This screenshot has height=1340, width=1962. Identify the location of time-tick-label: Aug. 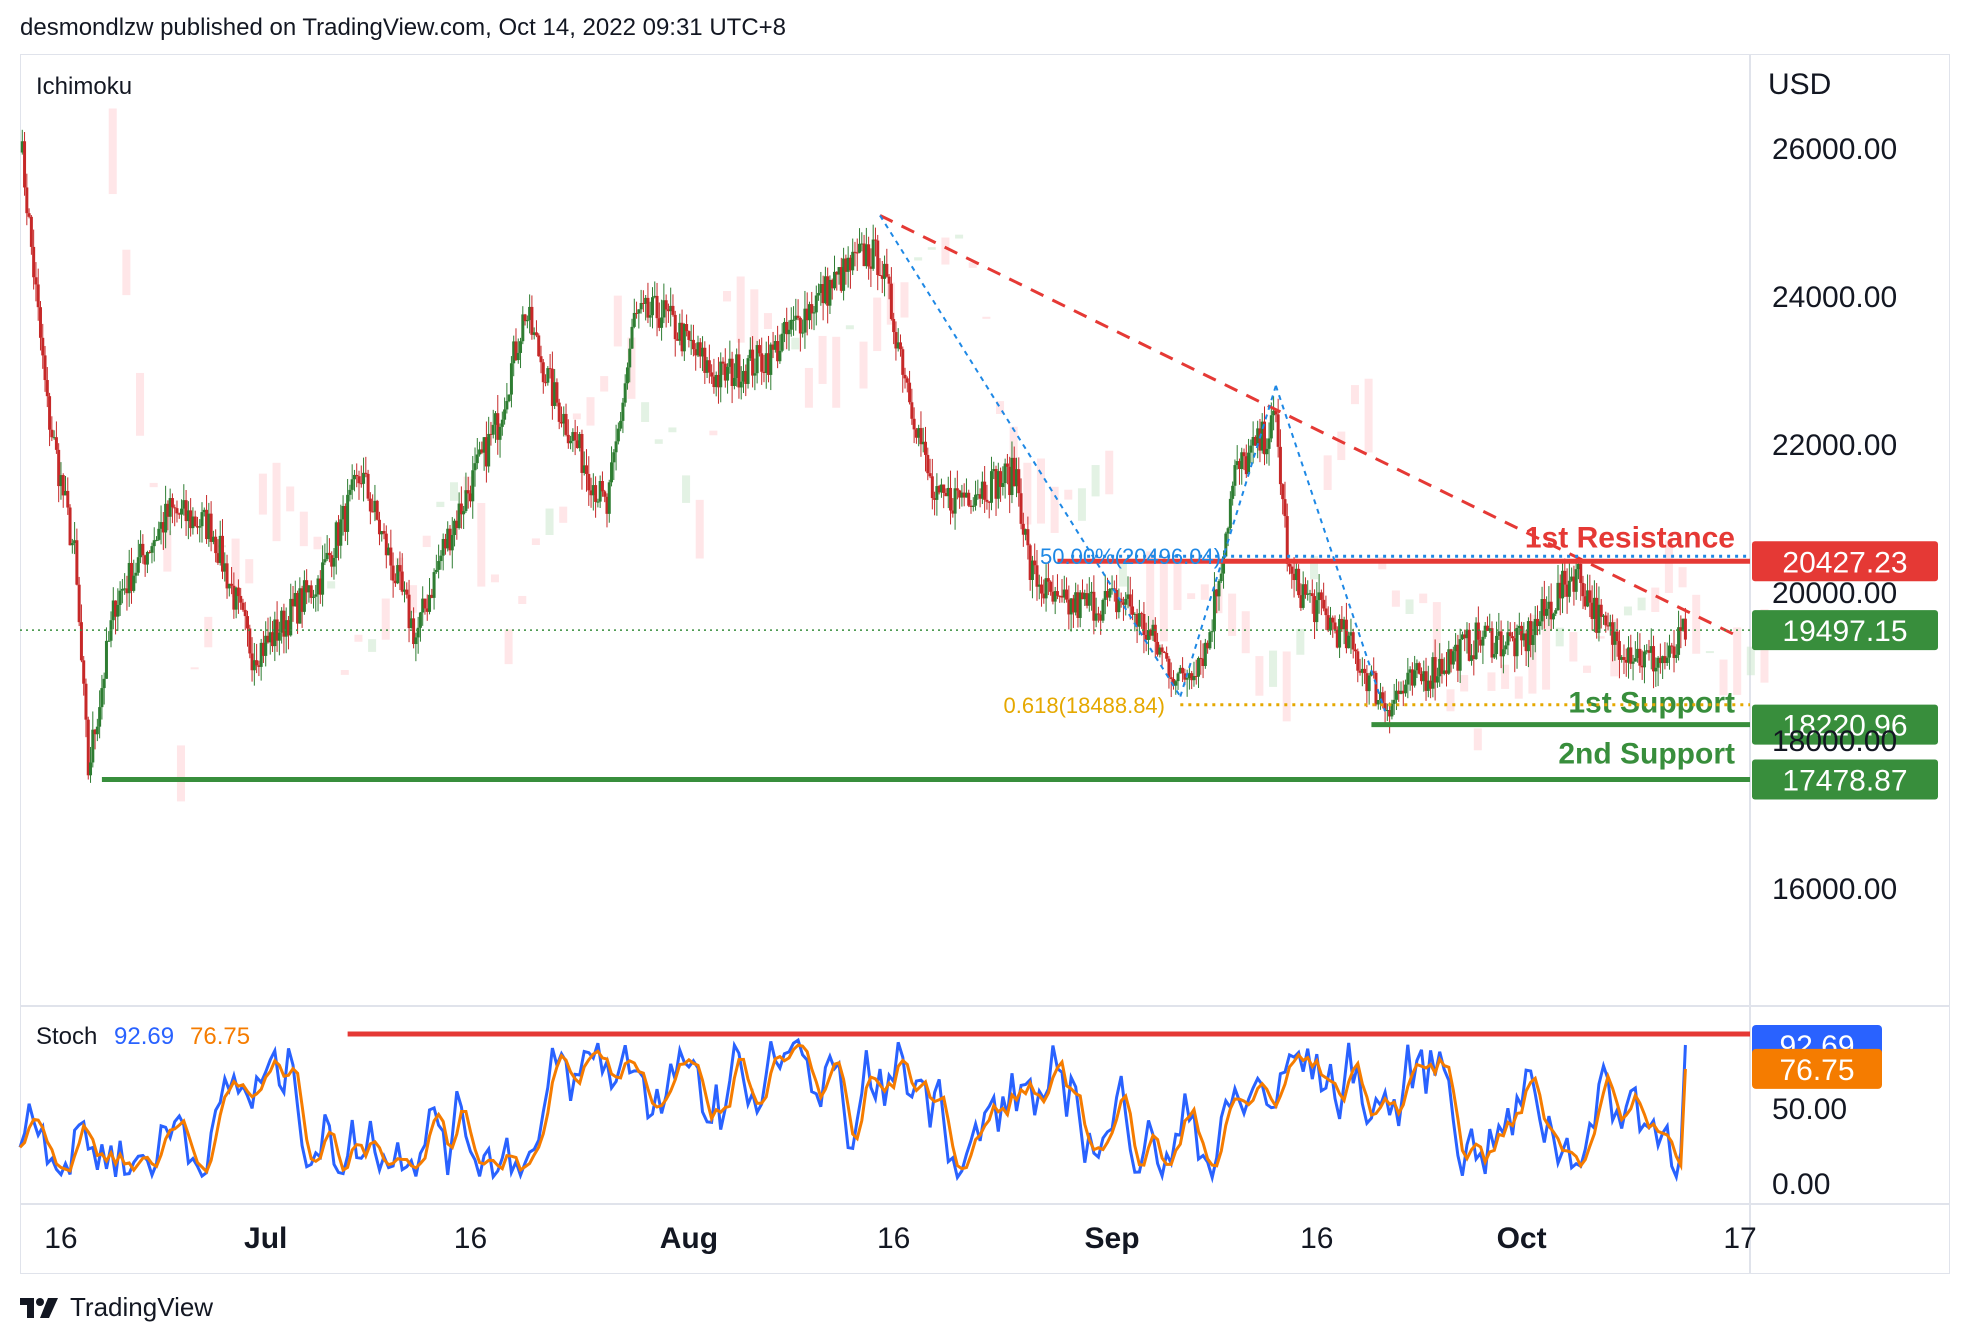
(689, 1238).